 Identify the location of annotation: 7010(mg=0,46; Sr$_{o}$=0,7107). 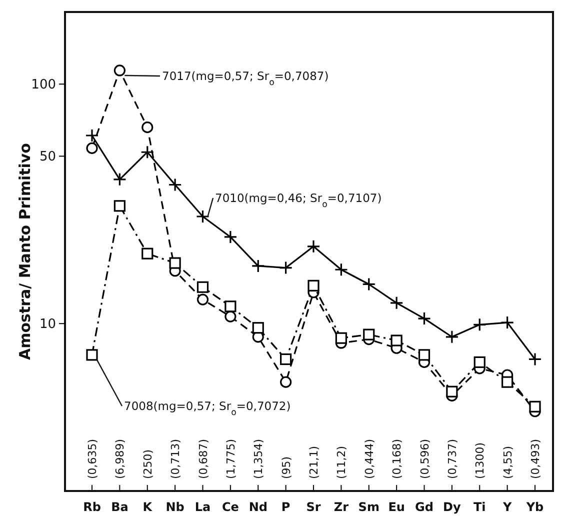
(298, 200).